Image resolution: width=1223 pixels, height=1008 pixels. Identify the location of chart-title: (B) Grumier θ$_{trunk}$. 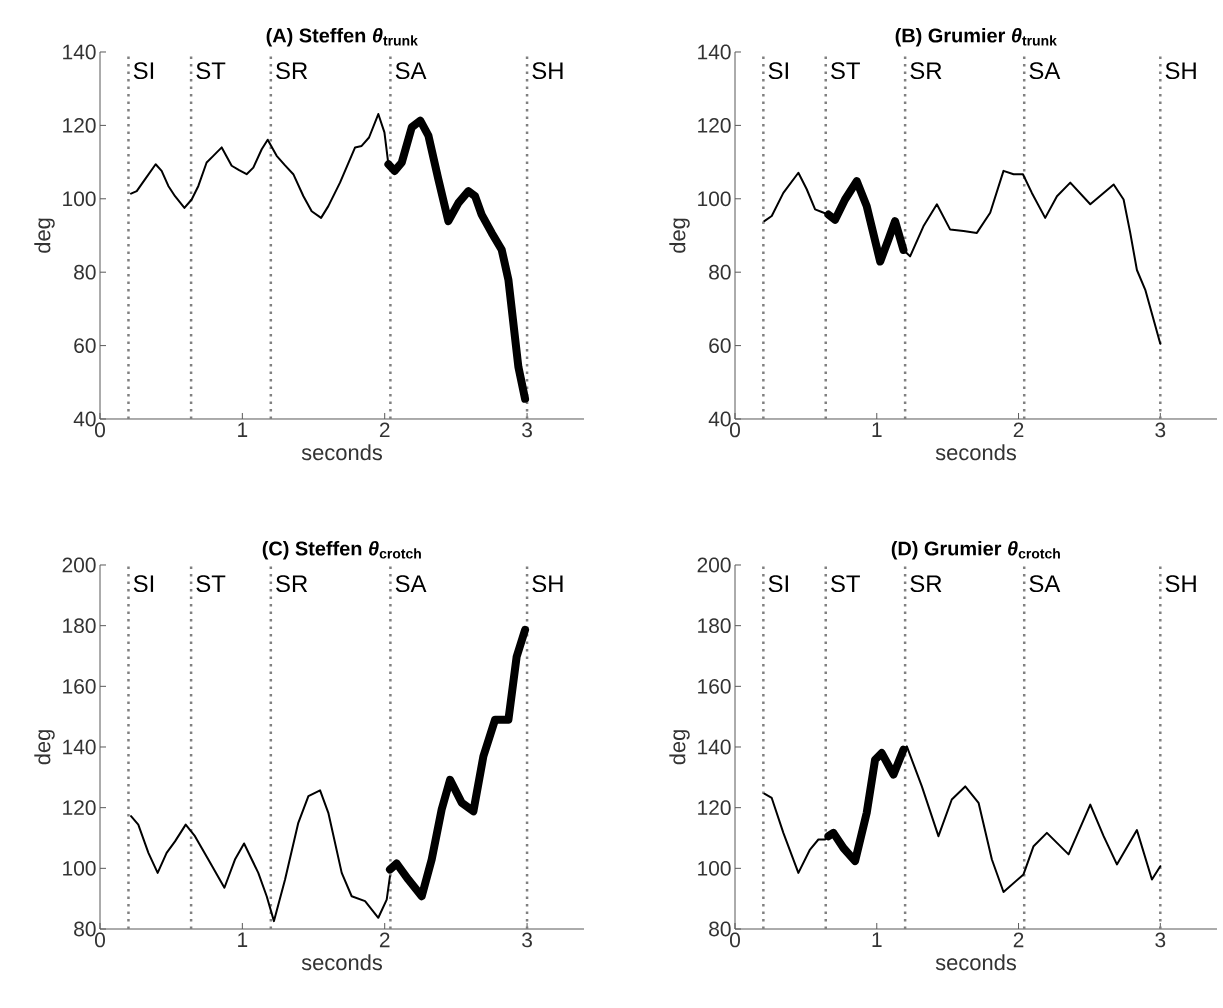
(976, 37).